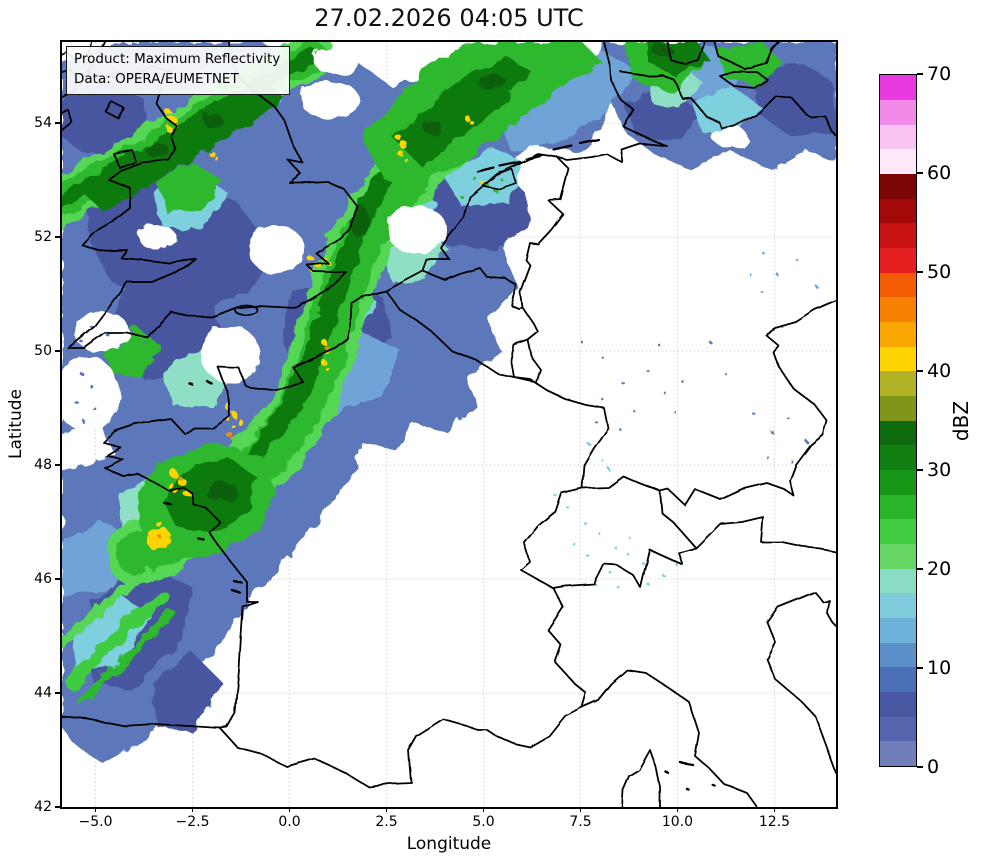 Image resolution: width=985 pixels, height=860 pixels. What do you see at coordinates (499, 179) in the screenshot?
I see `coast-ijsselmeer` at bounding box center [499, 179].